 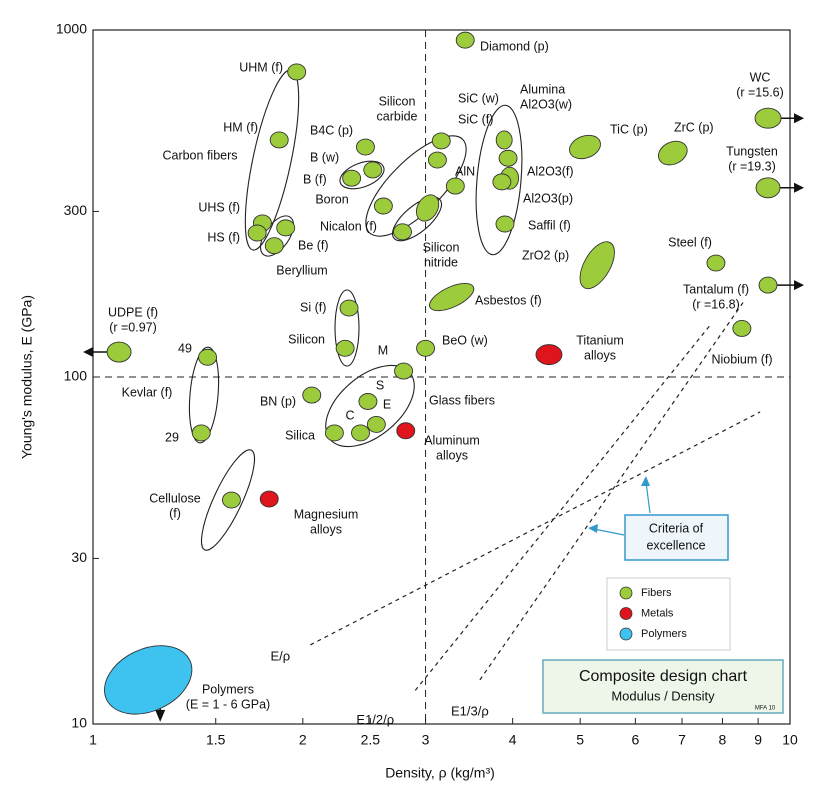 I want to click on point-label: Polymers, so click(x=228, y=689).